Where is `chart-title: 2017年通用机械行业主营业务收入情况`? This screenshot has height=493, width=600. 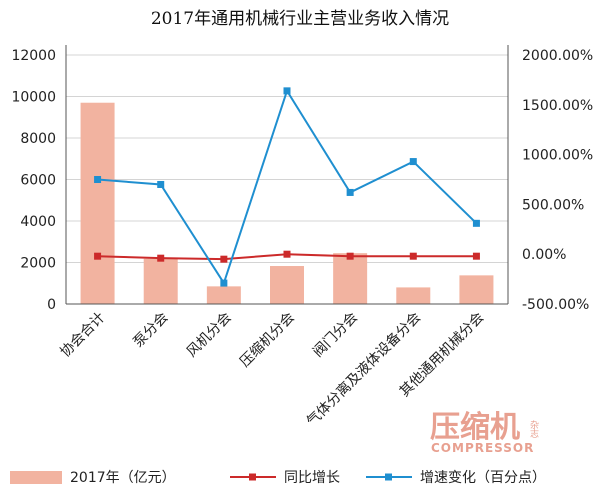
chart-title: 2017年通用机械行业主营业务收入情况 is located at coordinates (300, 19).